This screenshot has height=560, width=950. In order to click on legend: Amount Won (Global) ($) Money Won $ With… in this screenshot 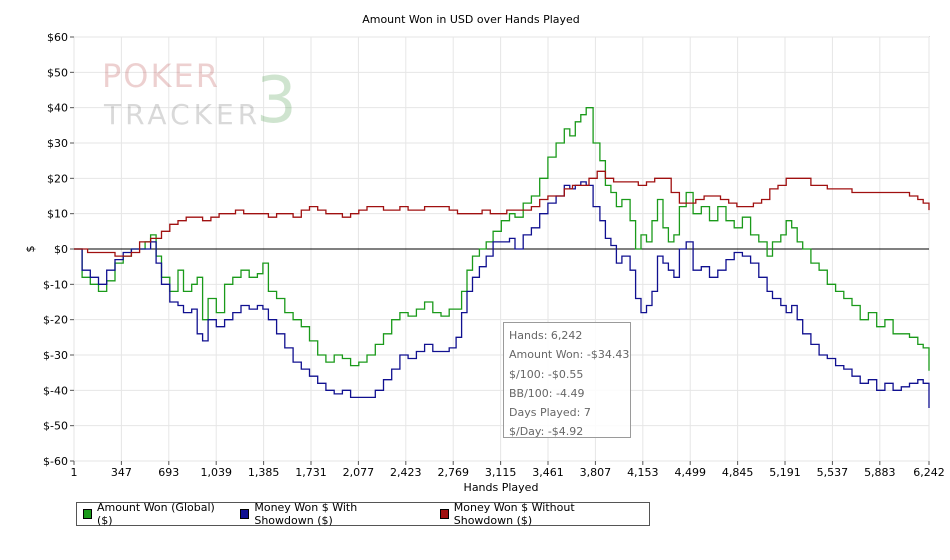, I will do `click(363, 514)`.